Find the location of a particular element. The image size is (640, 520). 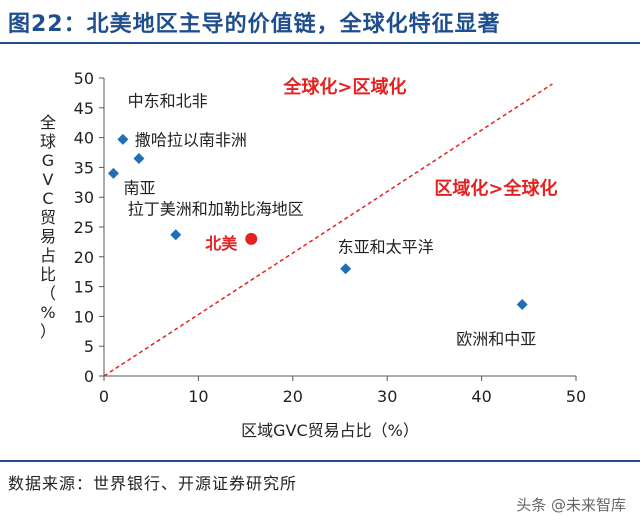

y-tick-label: 10 is located at coordinates (84, 316).